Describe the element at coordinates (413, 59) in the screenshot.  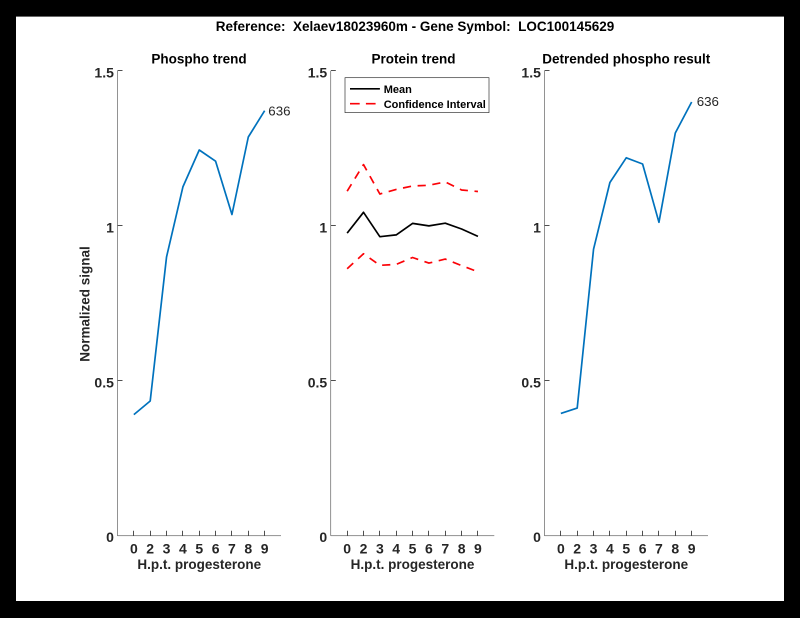
I see `svg-text: Protein trend` at that location.